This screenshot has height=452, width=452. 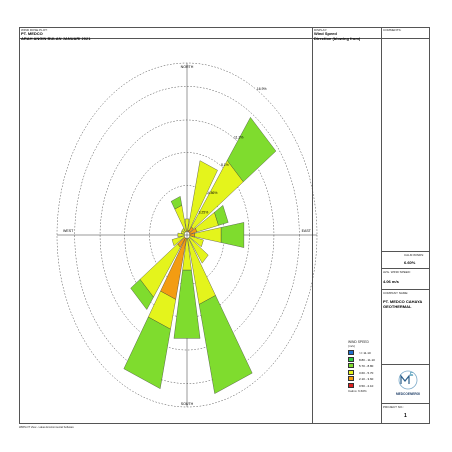 I want to click on ring-label-3: 8.1%, so click(x=225, y=165).